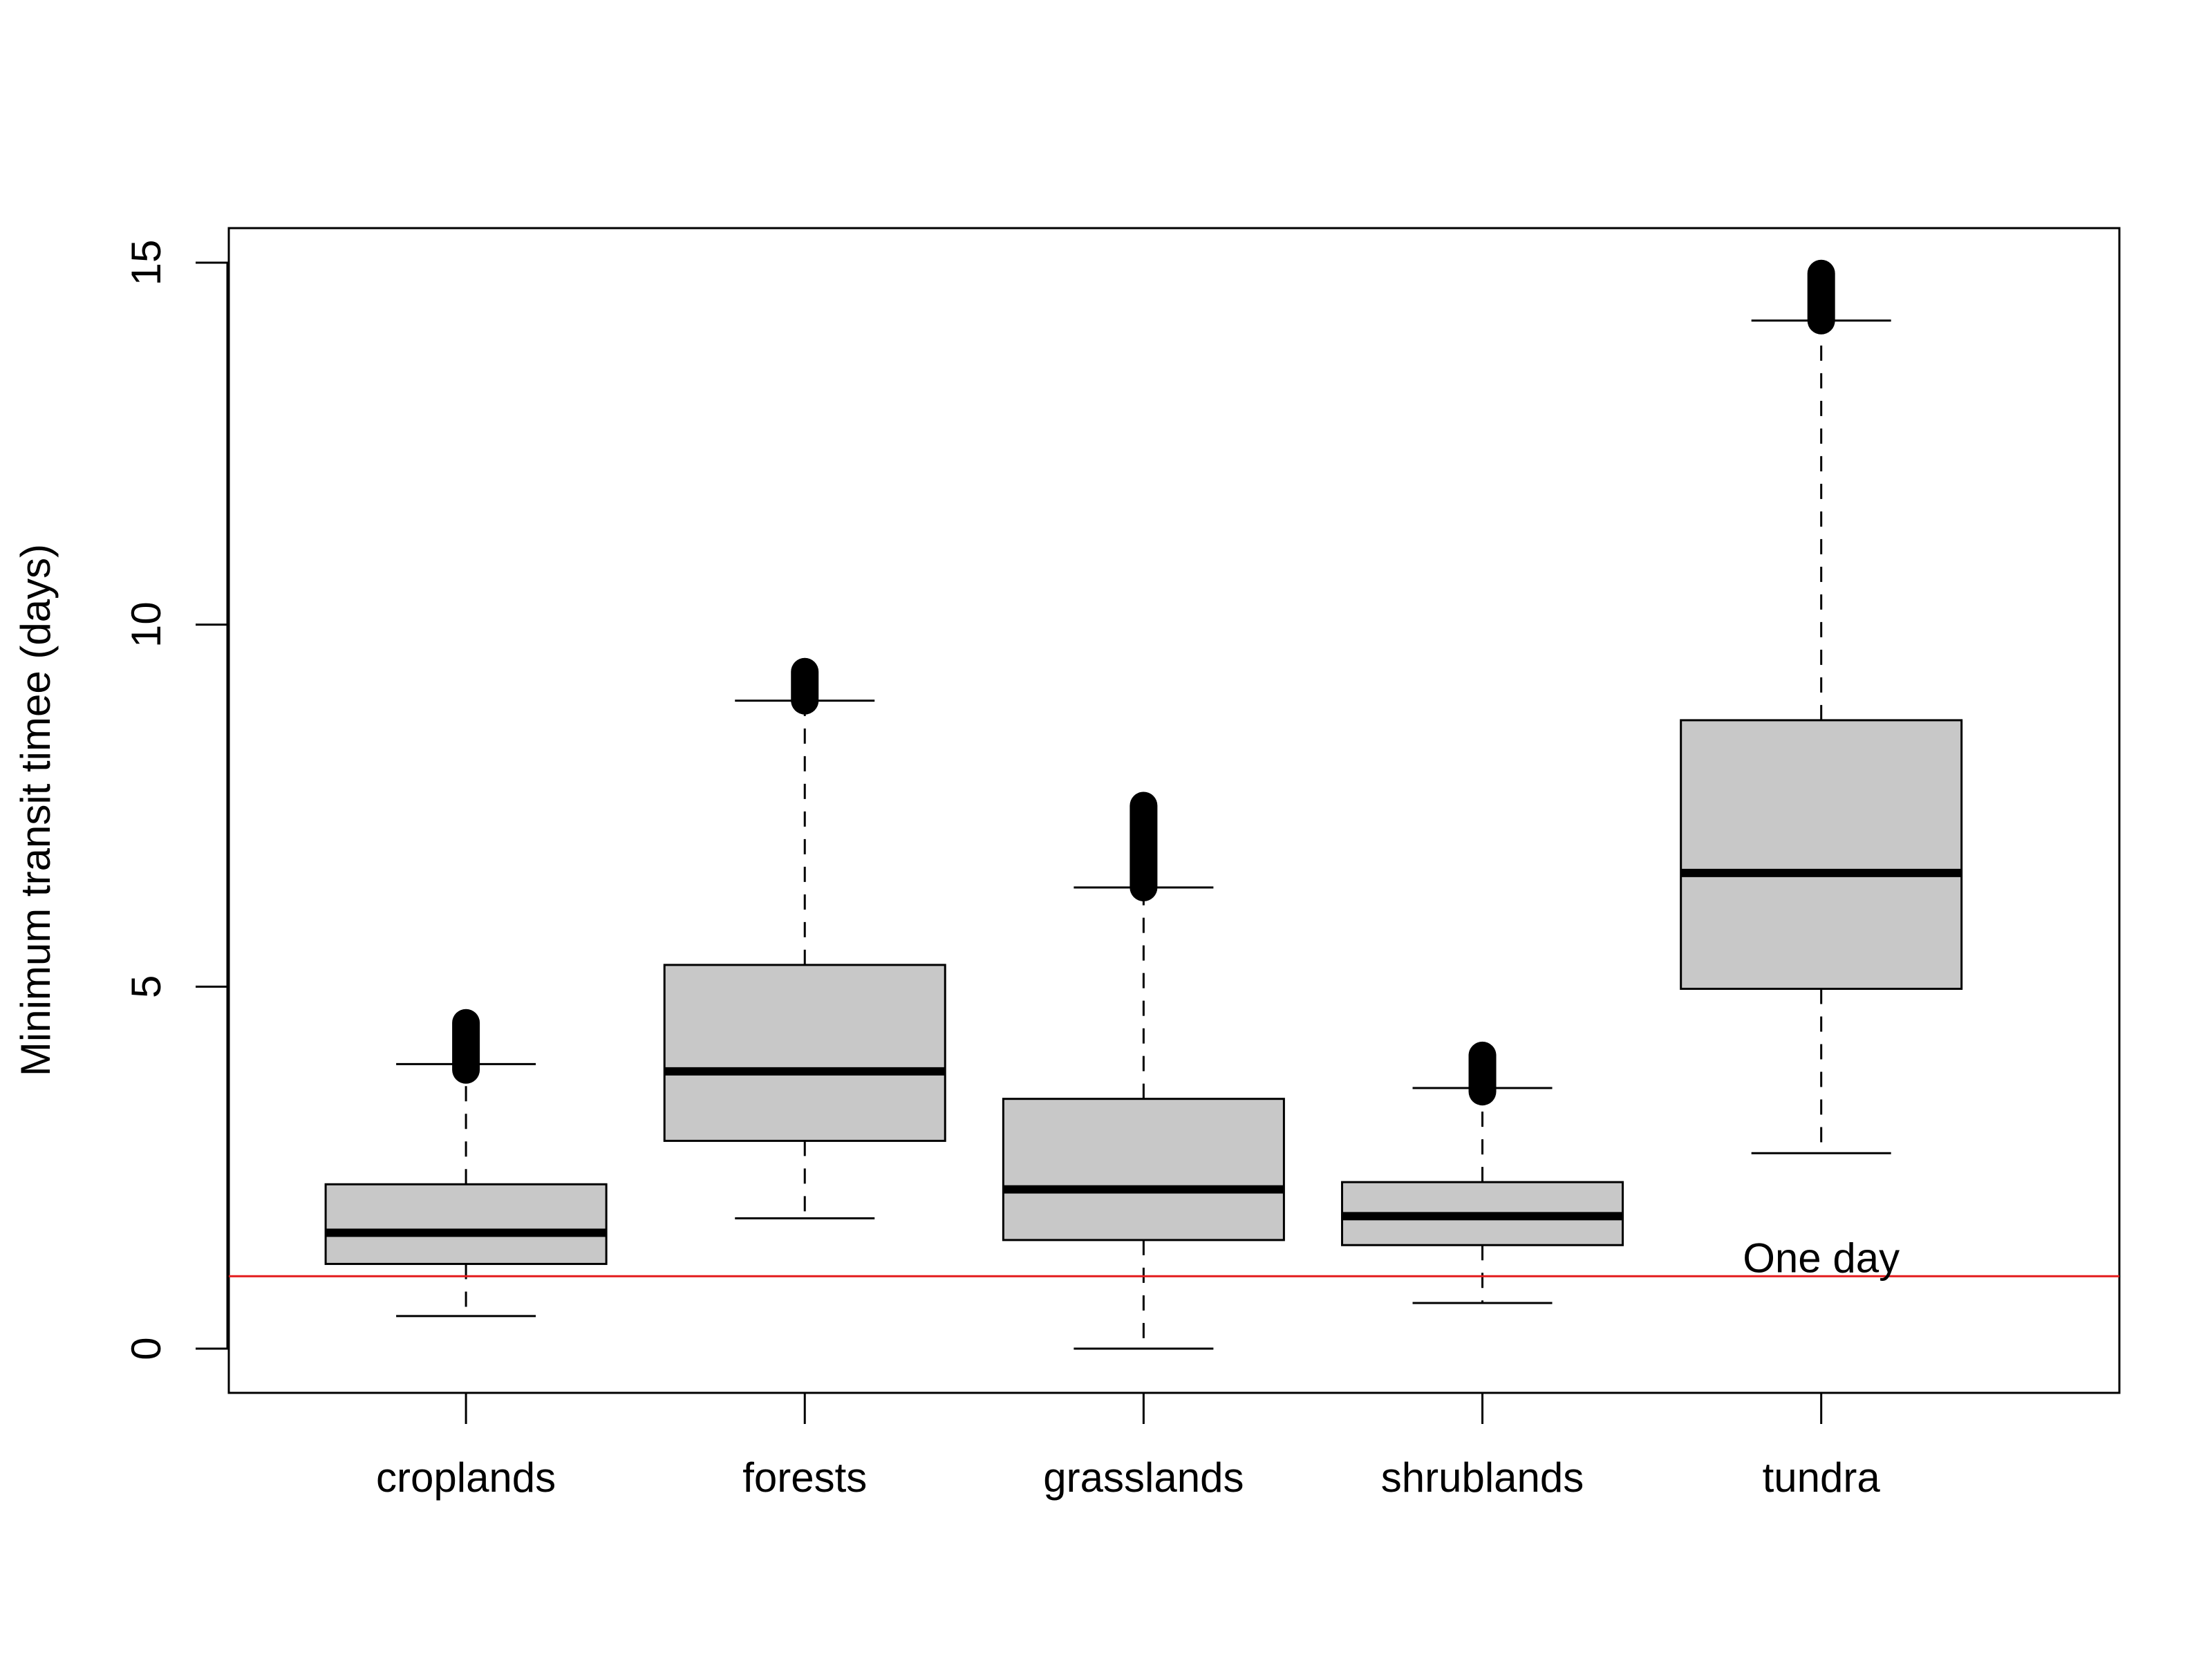 The height and width of the screenshot is (1659, 2212). What do you see at coordinates (466, 1478) in the screenshot?
I see `x-tick-label-croplands: croplands` at bounding box center [466, 1478].